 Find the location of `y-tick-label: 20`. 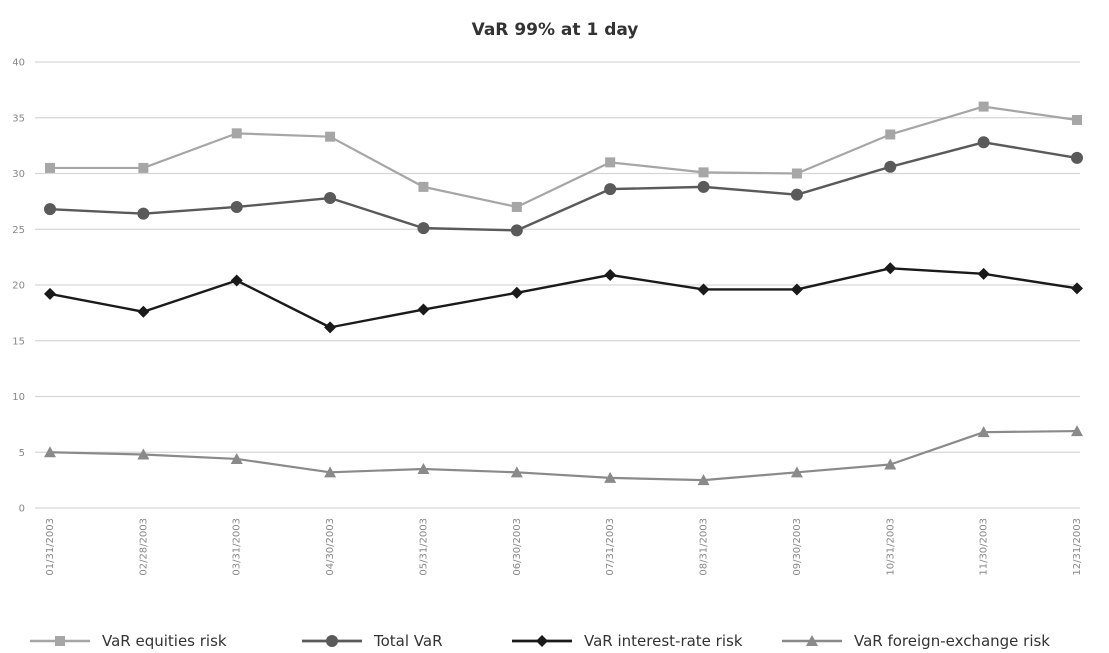

y-tick-label: 20 is located at coordinates (18, 286).